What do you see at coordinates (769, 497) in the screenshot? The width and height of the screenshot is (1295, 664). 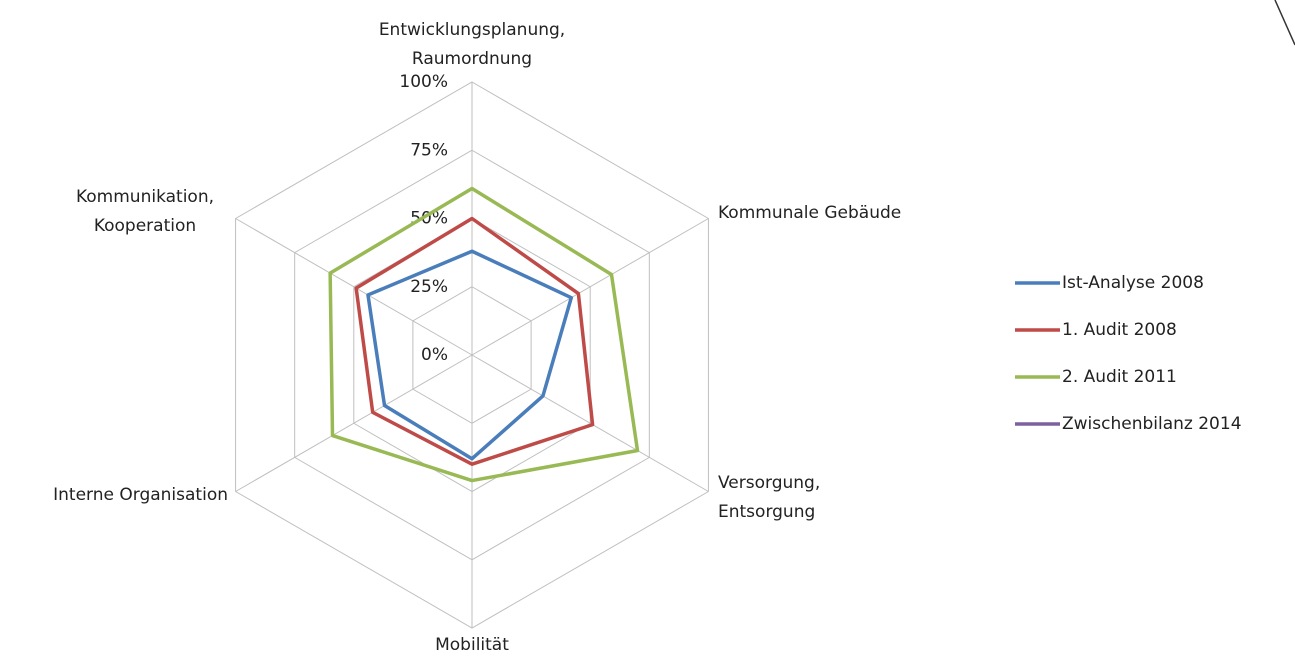 I see `axis-label: Versorgung, Entsorgung` at bounding box center [769, 497].